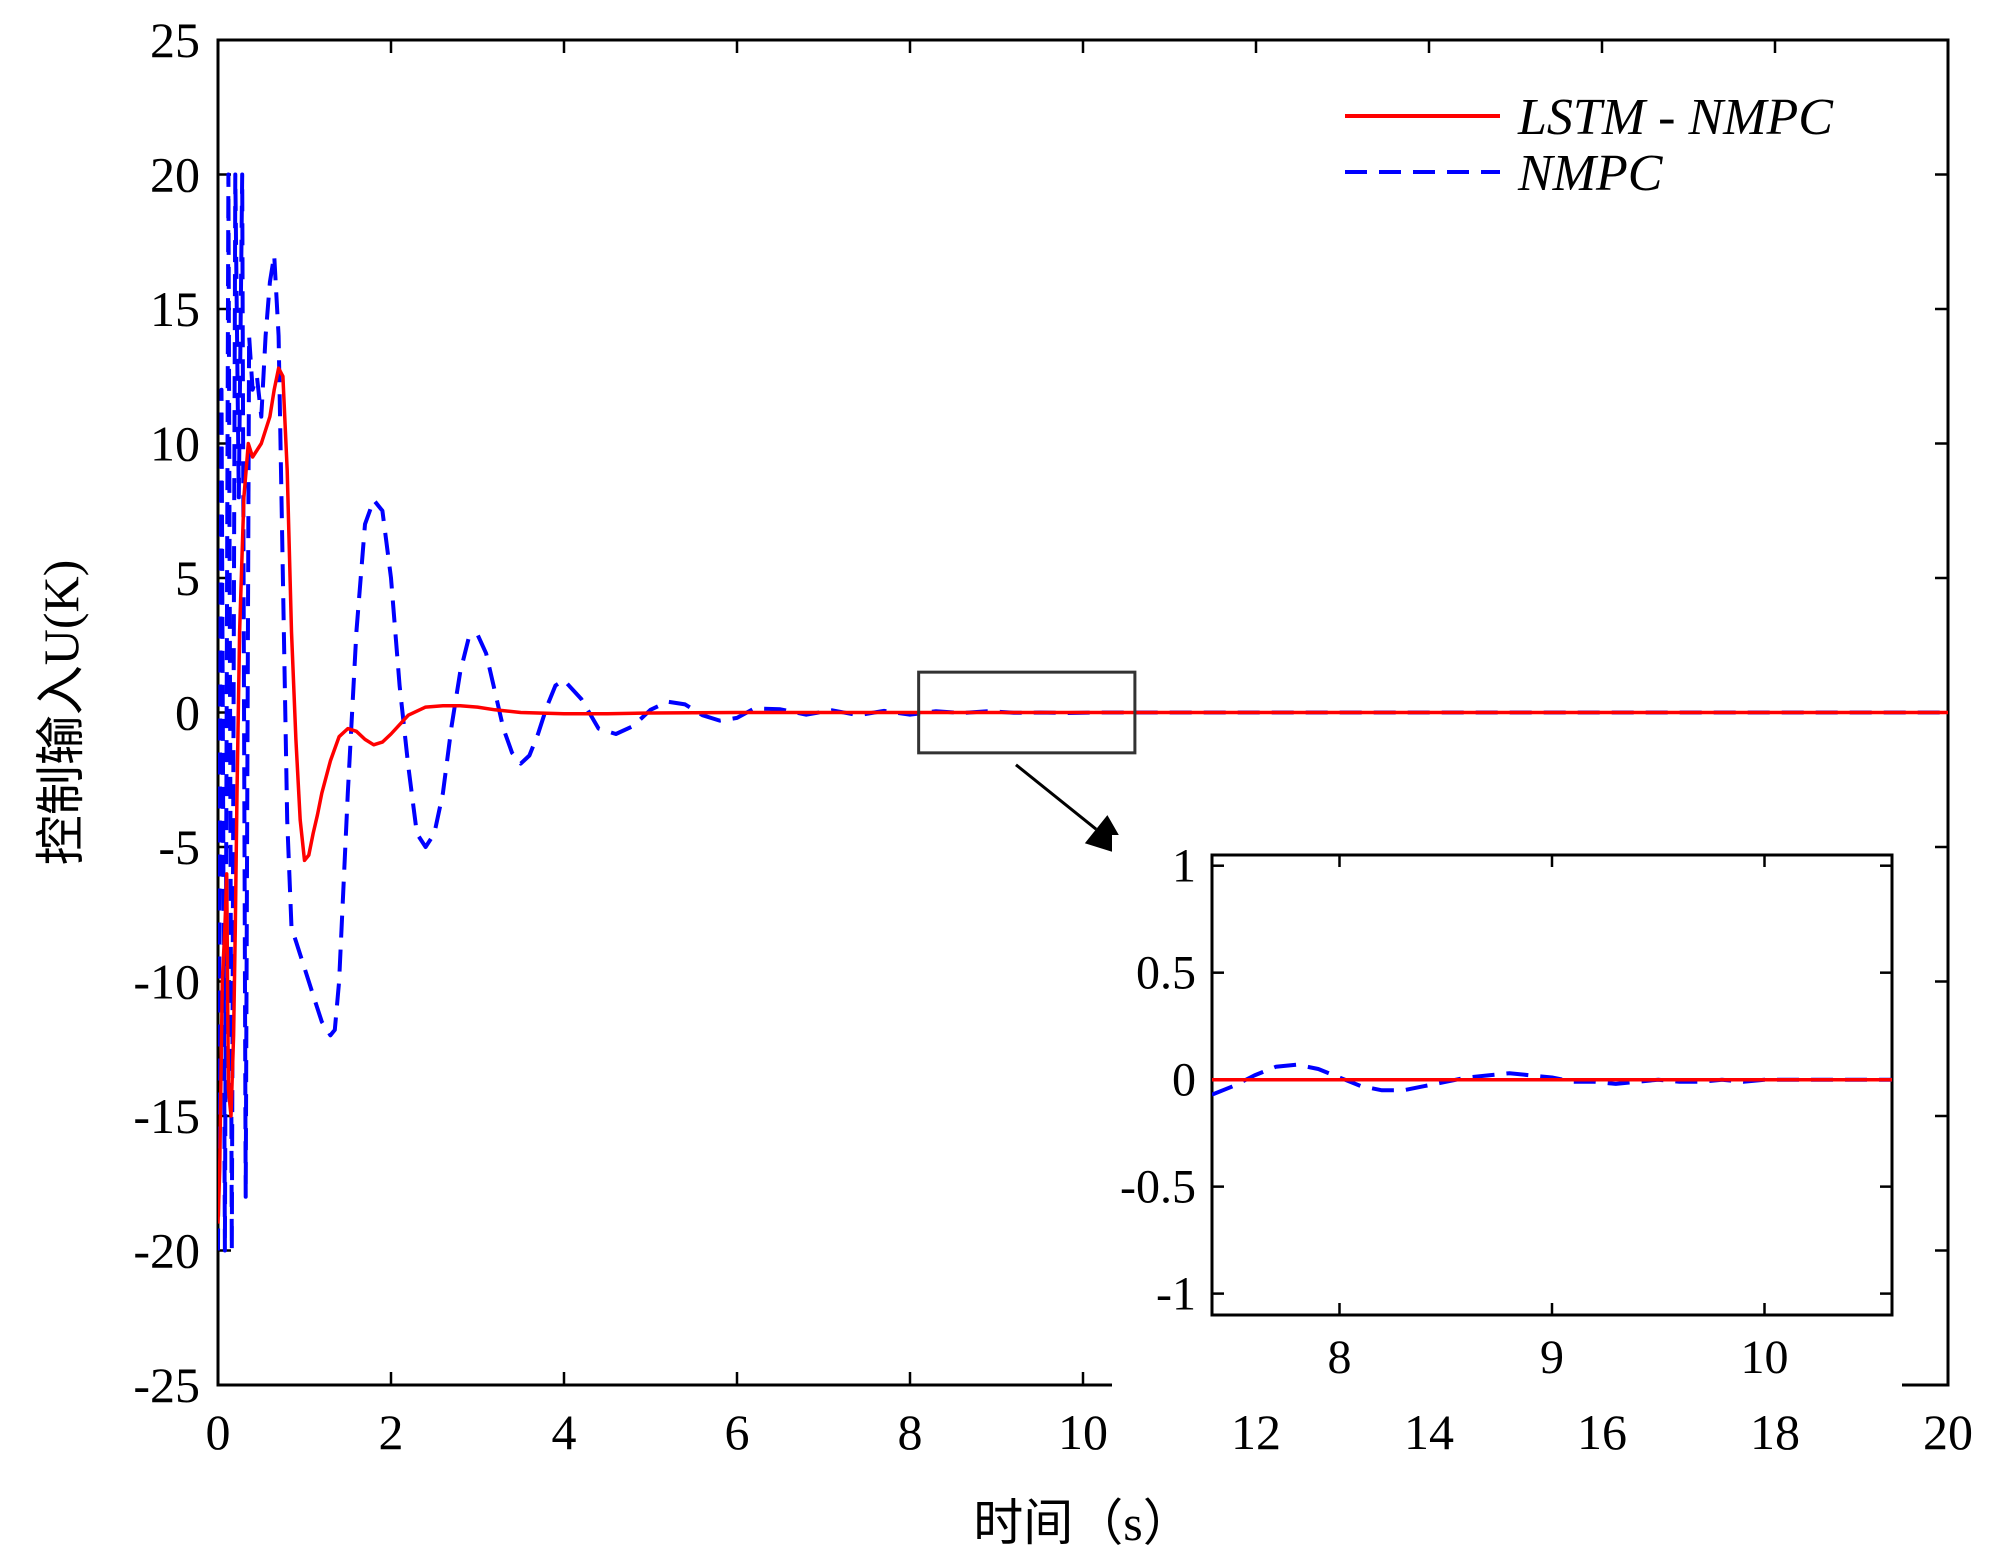 The height and width of the screenshot is (1561, 2000). Describe the element at coordinates (187, 578) in the screenshot. I see `y-tick-label: 5` at that location.